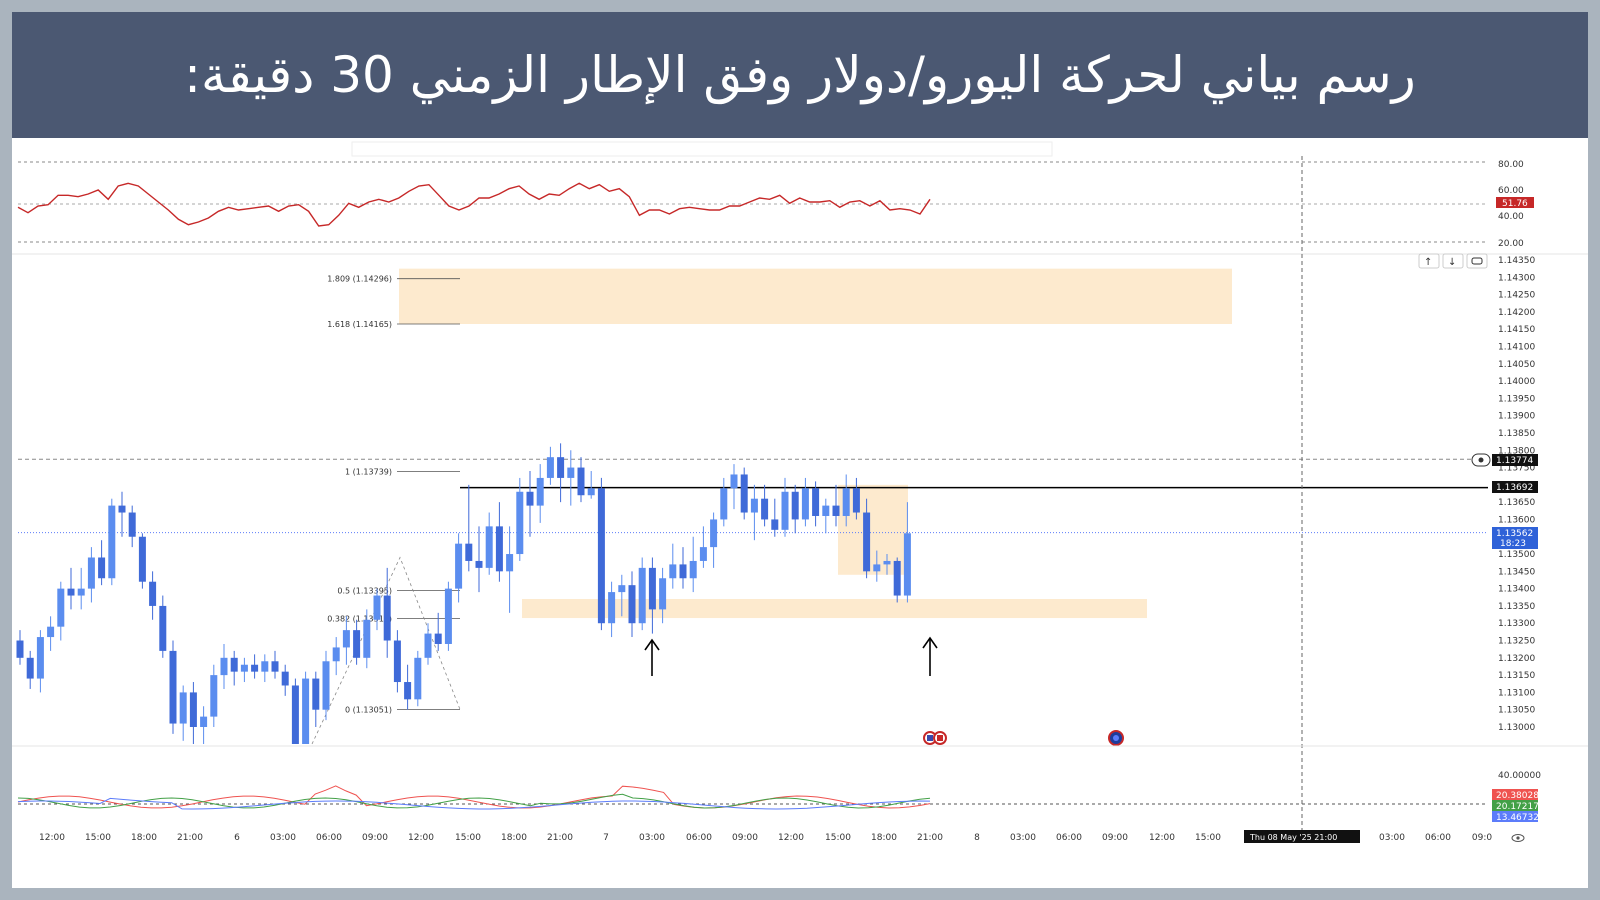  What do you see at coordinates (1511, 244) in the screenshot?
I see `rsi-tick-20: 20.00` at bounding box center [1511, 244].